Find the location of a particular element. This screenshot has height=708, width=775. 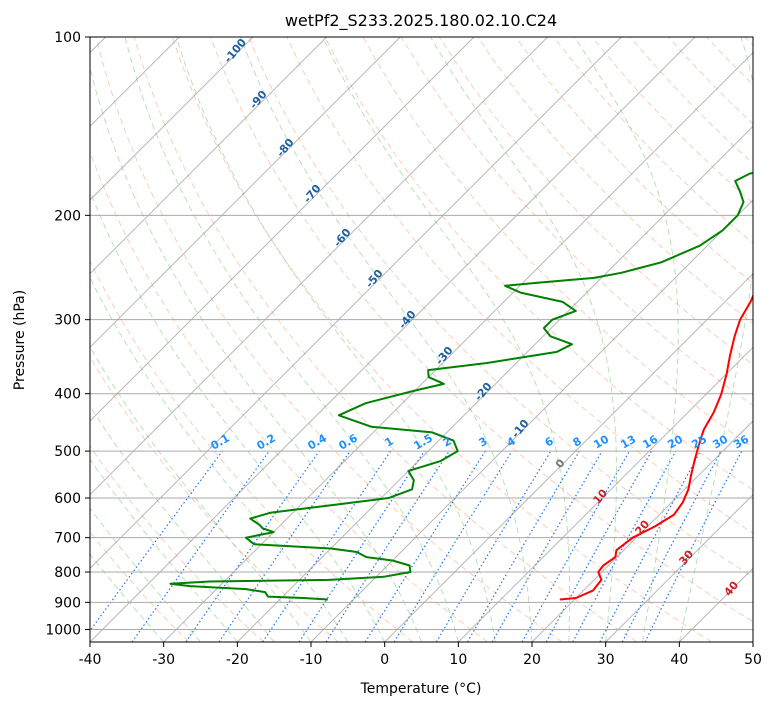

mixing-ratio-label: 3 is located at coordinates (483, 442).